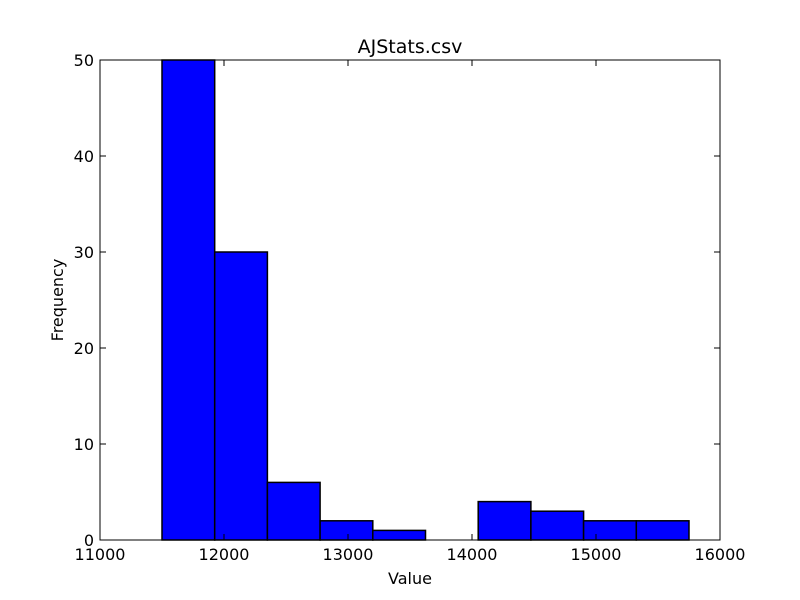  Describe the element at coordinates (410, 578) in the screenshot. I see `x-axis-title: Value` at that location.